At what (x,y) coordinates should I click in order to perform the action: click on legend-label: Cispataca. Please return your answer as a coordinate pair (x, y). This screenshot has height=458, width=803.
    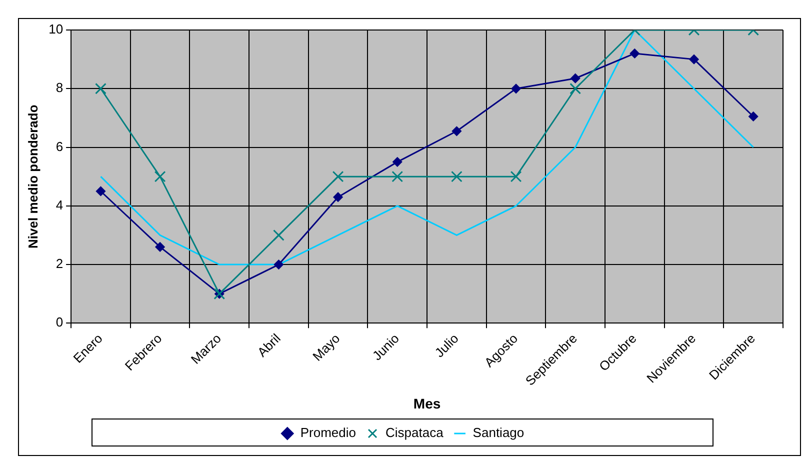
    Looking at the image, I should click on (415, 432).